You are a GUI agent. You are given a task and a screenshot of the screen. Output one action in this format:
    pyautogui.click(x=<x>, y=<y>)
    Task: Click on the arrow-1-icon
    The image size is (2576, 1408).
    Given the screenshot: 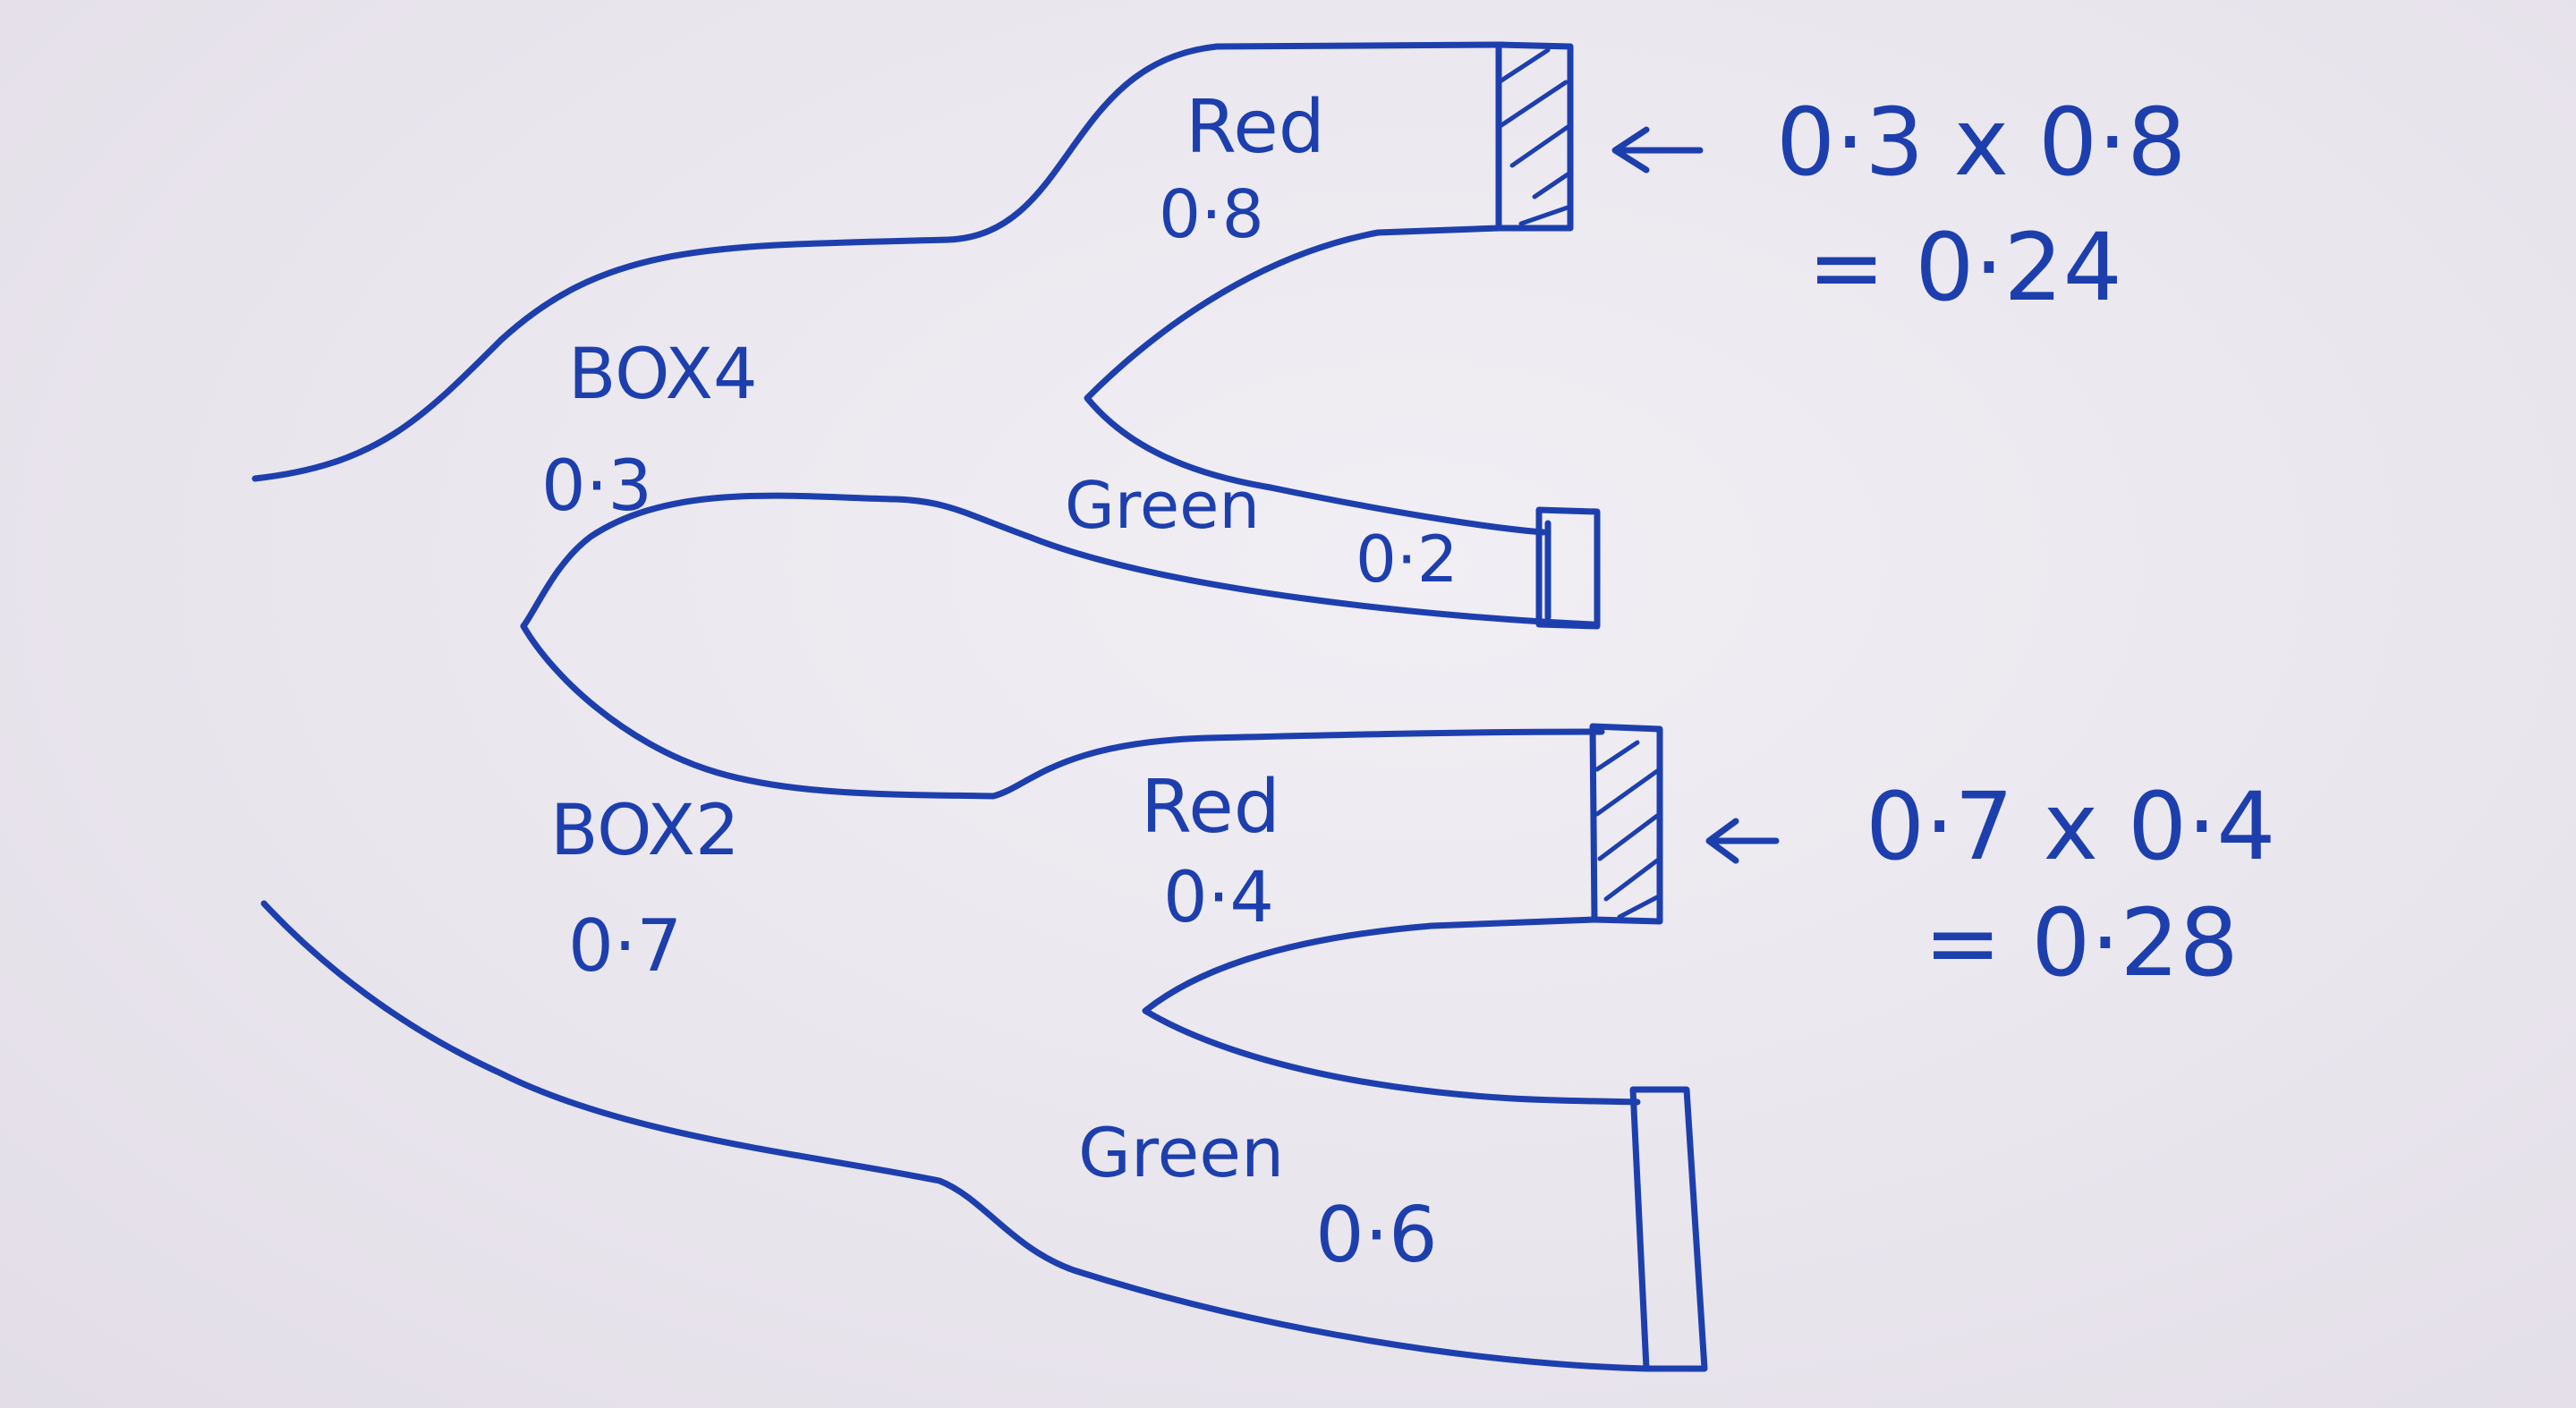 What is the action you would take?
    pyautogui.click(x=1657, y=150)
    